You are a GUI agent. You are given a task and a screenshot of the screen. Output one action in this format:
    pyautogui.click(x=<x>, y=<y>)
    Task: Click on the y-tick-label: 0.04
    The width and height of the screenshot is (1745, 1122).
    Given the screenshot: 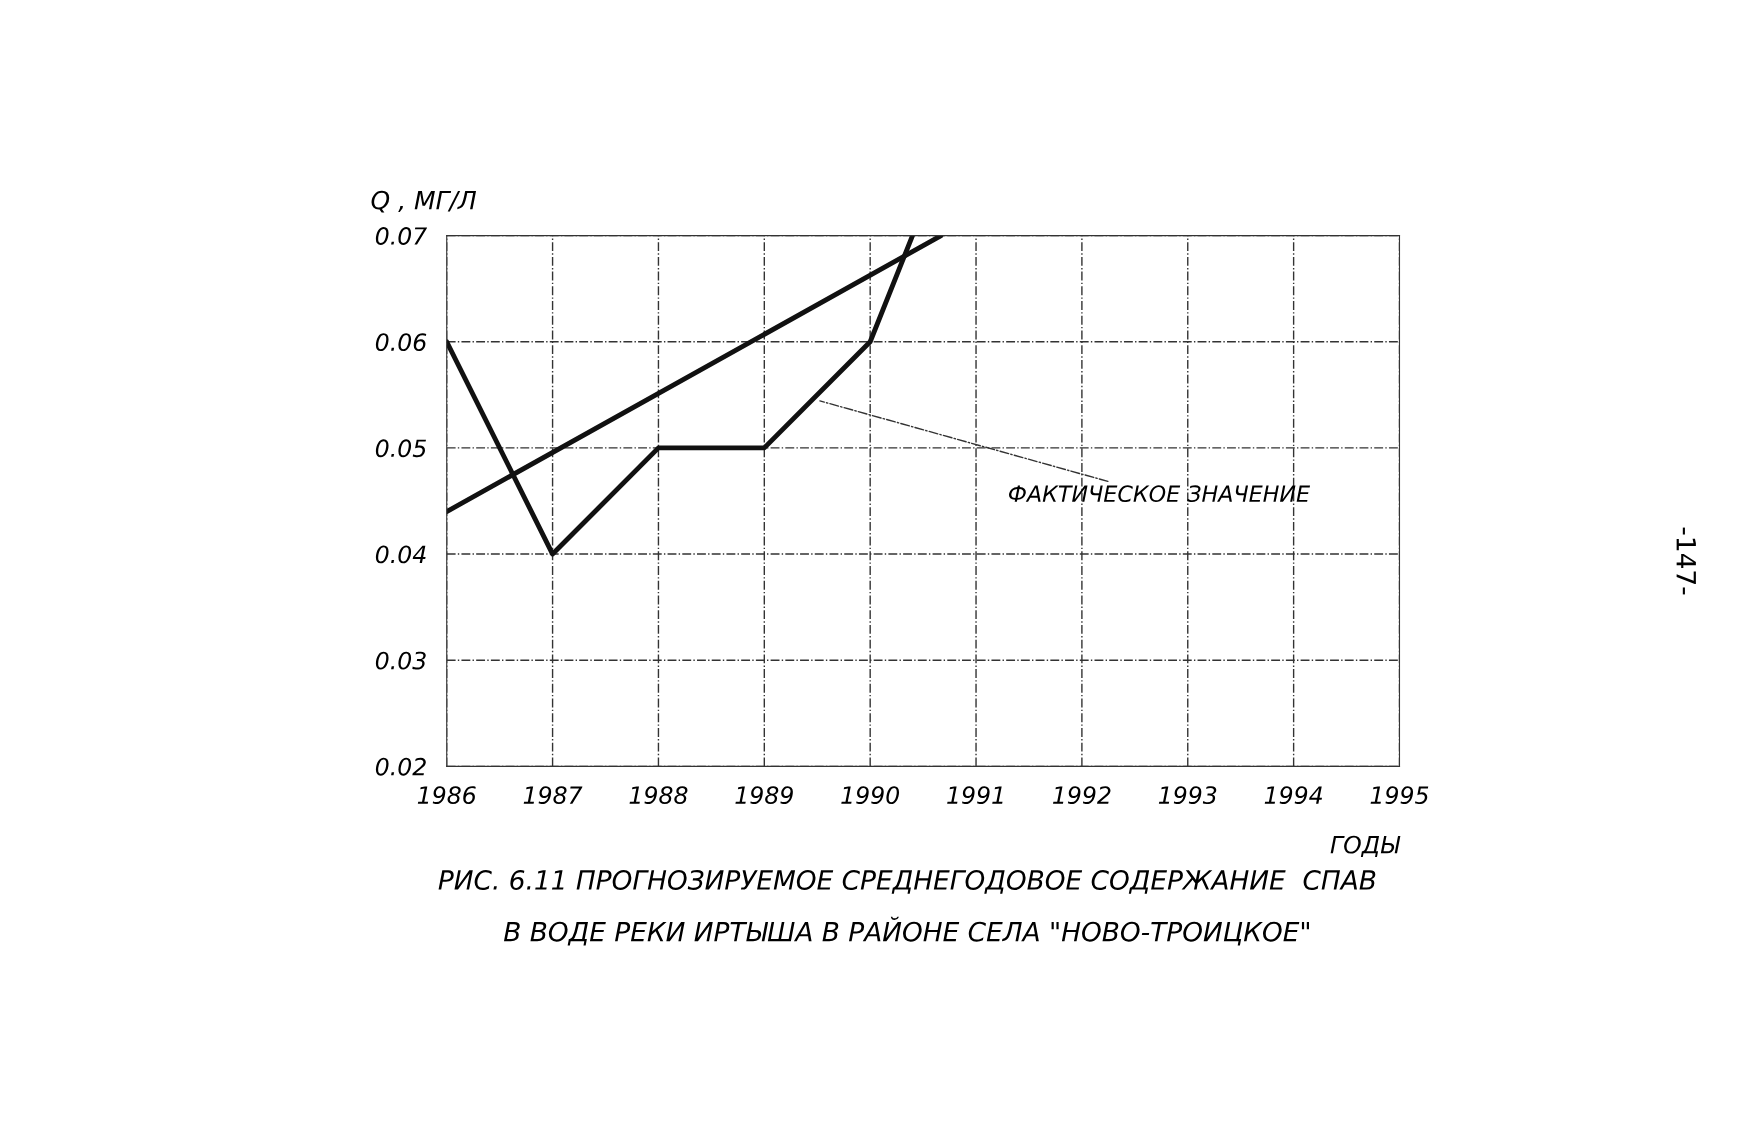 What is the action you would take?
    pyautogui.click(x=400, y=554)
    